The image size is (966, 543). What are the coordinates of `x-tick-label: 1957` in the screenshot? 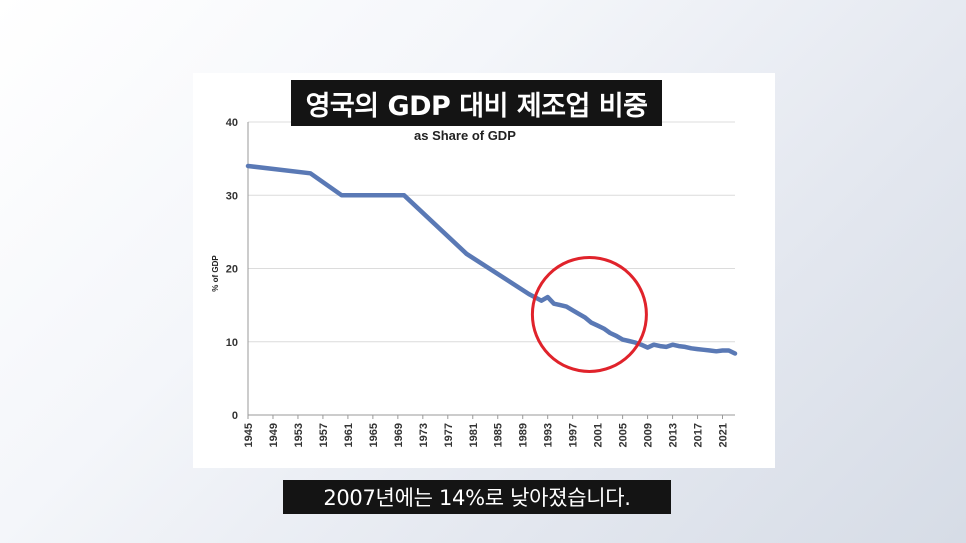 It's located at (324, 435).